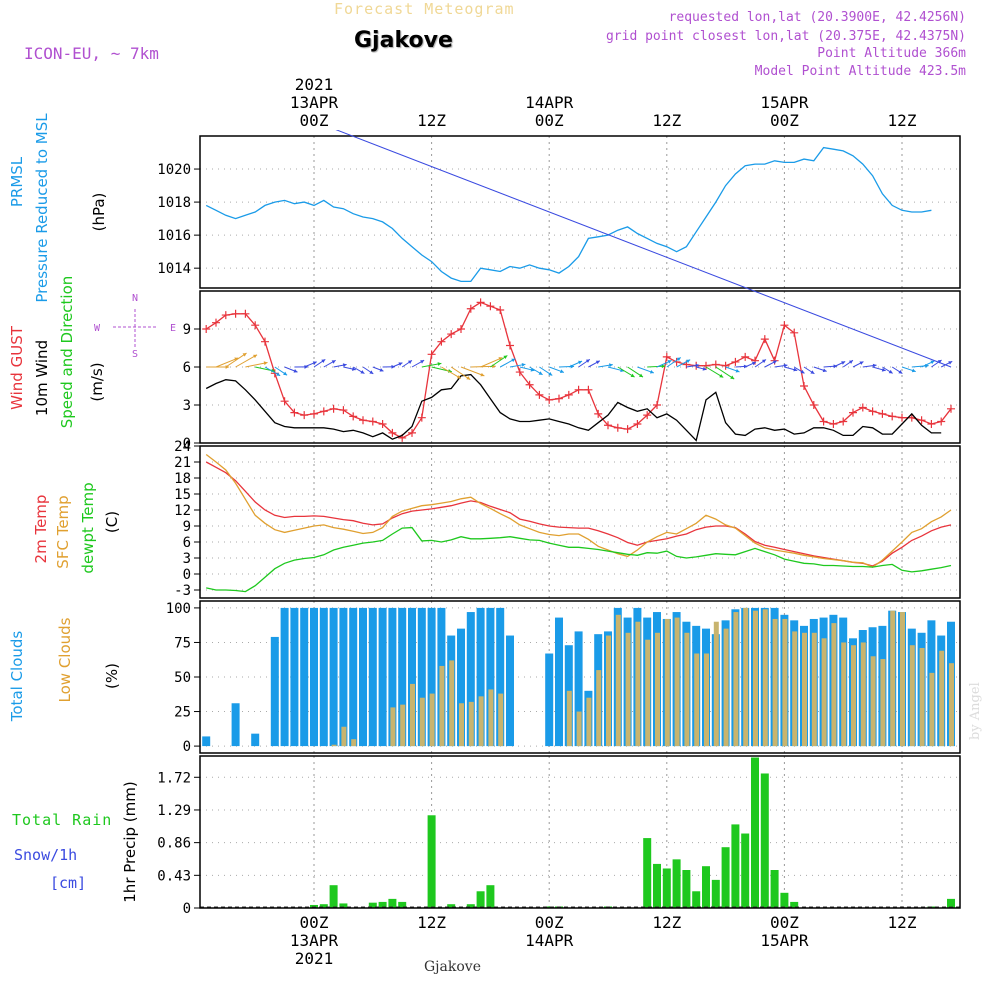 This screenshot has width=1000, height=1000. What do you see at coordinates (578, 514) in the screenshot?
I see `series-line-2m-temp` at bounding box center [578, 514].